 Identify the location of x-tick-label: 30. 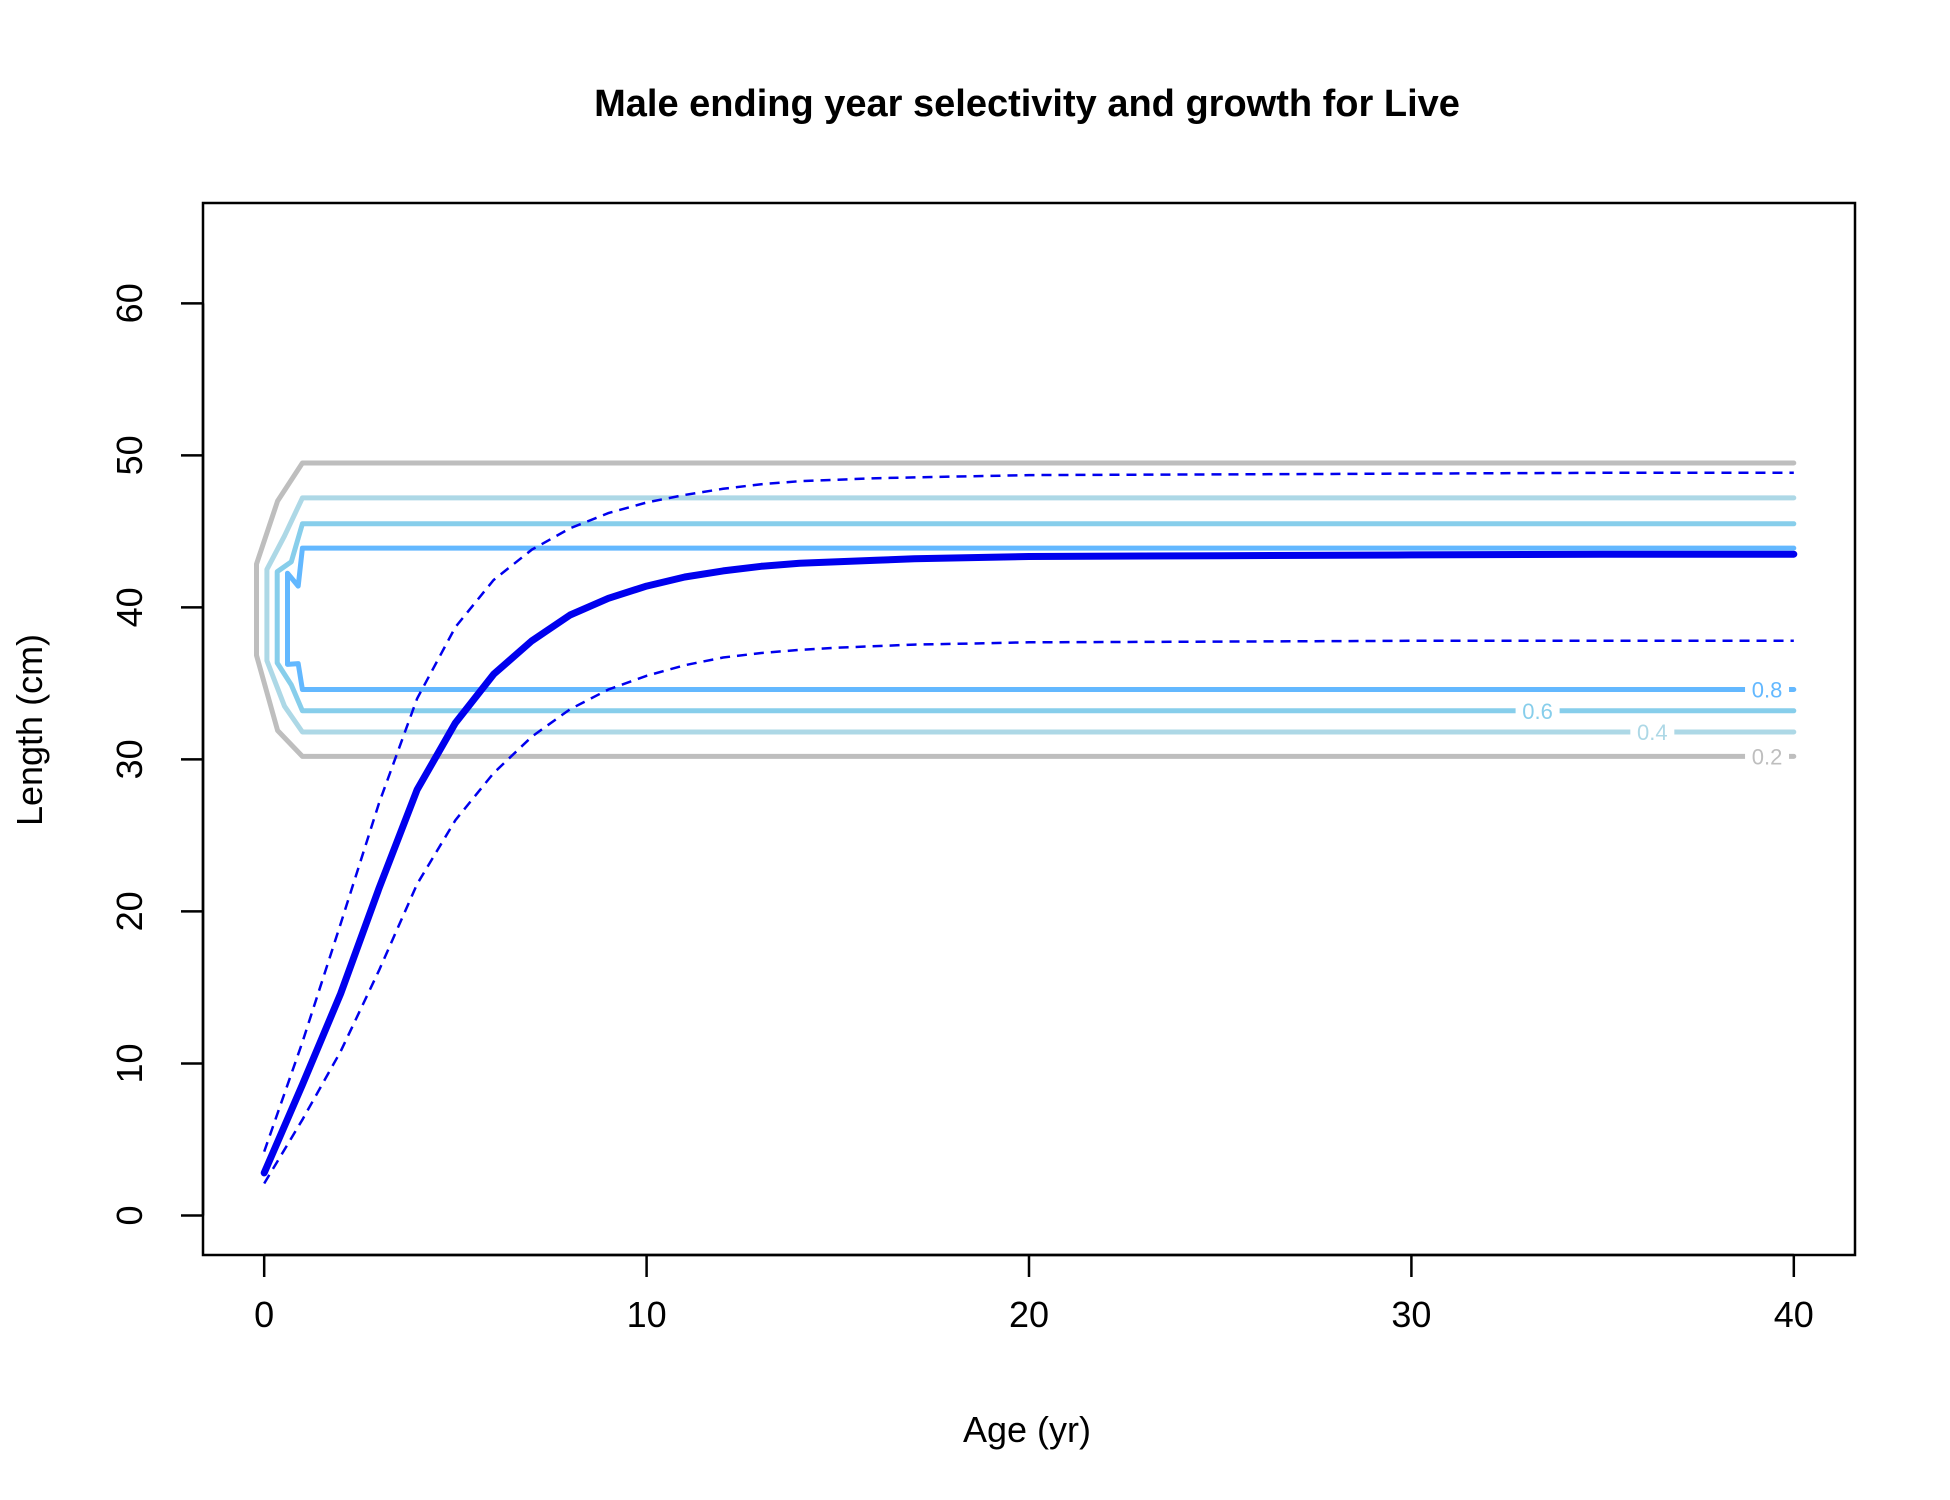
(1411, 1314).